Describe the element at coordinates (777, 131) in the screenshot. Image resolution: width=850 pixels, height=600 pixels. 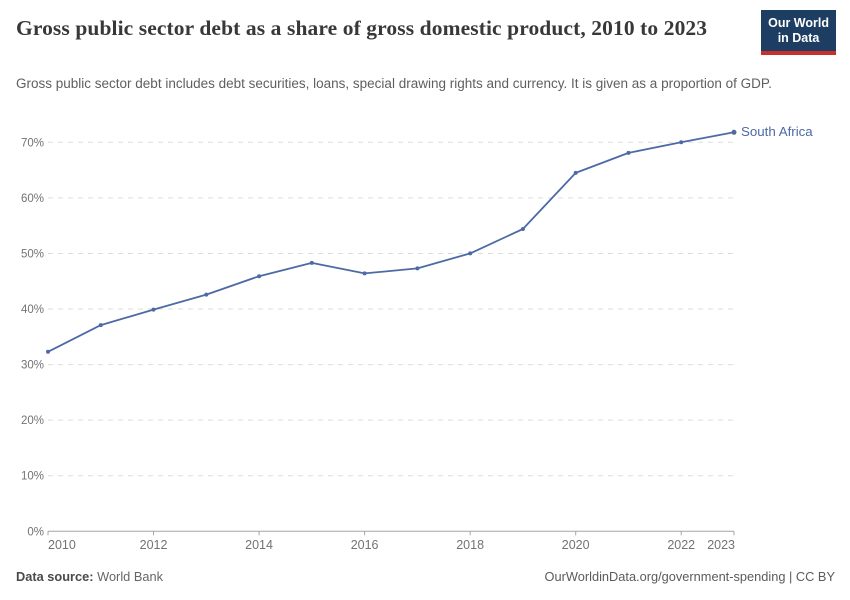
I see `series-label: South Africa` at that location.